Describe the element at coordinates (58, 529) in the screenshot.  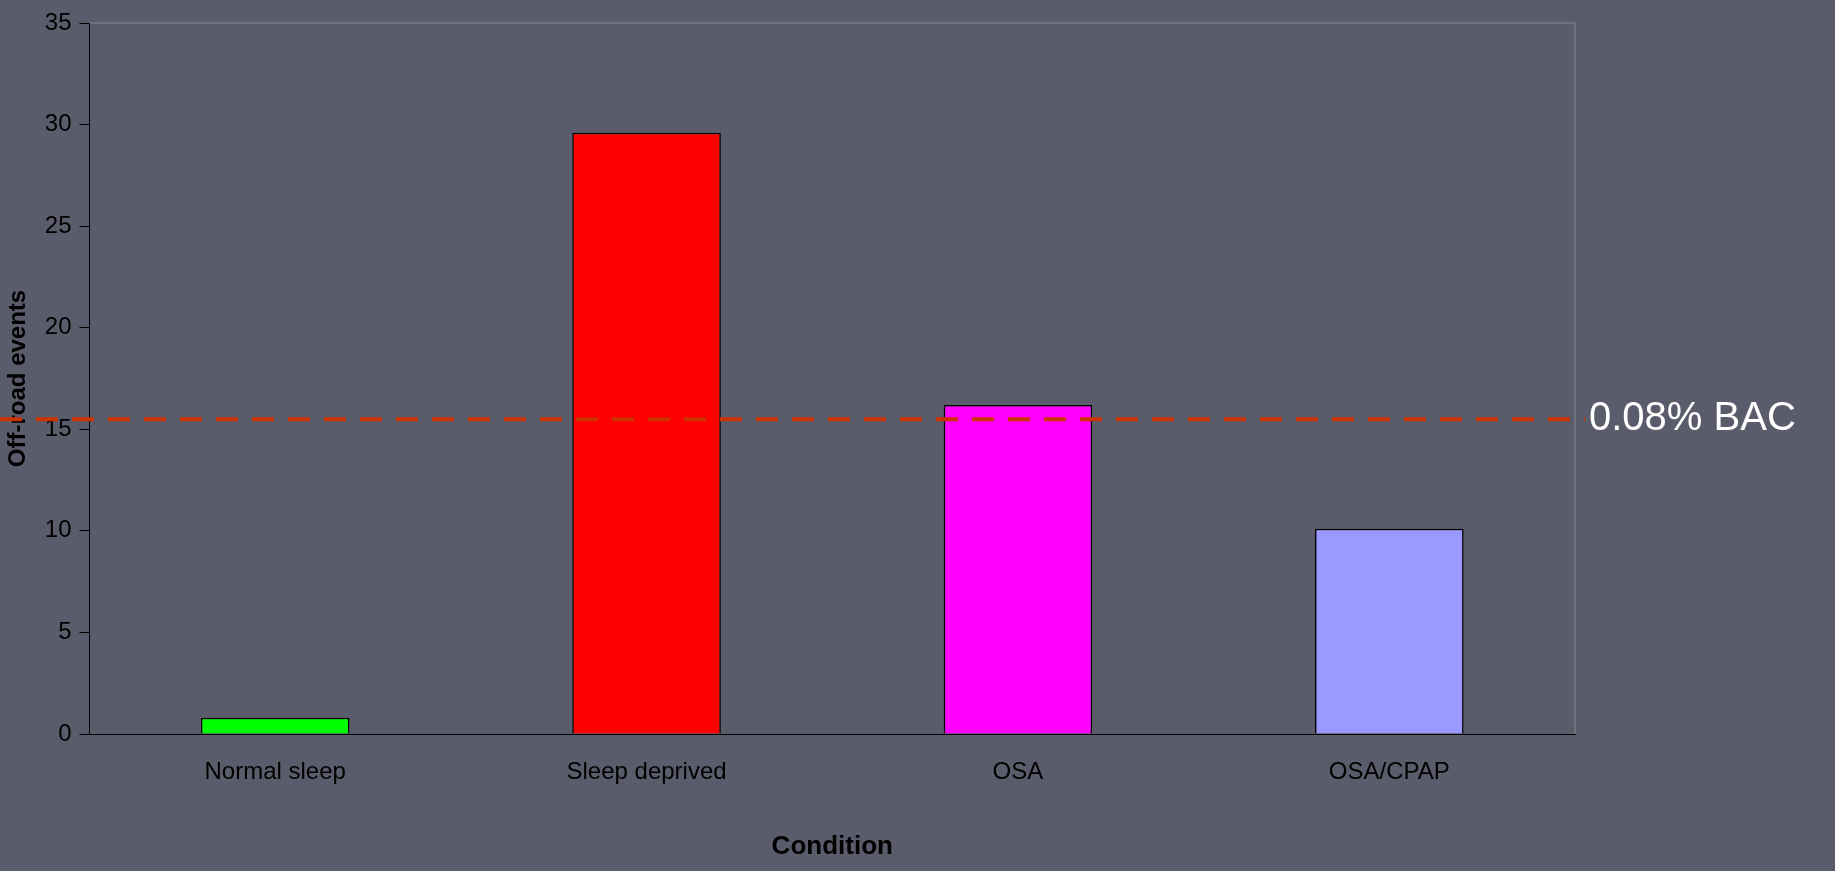
I see `y-tick-label: 10` at that location.